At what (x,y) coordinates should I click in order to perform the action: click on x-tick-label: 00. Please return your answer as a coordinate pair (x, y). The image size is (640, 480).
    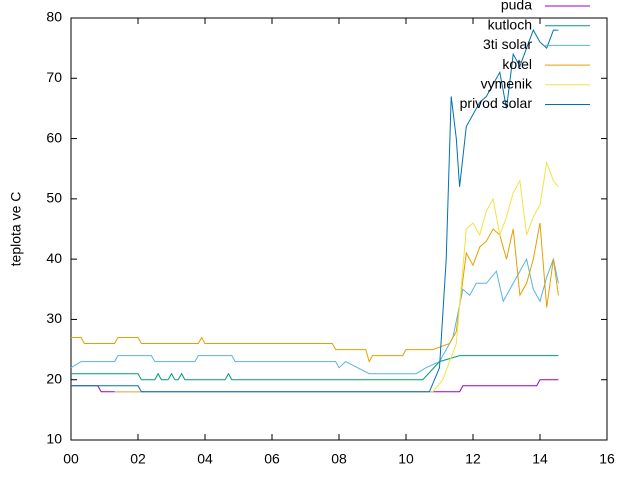
    Looking at the image, I should click on (71, 459).